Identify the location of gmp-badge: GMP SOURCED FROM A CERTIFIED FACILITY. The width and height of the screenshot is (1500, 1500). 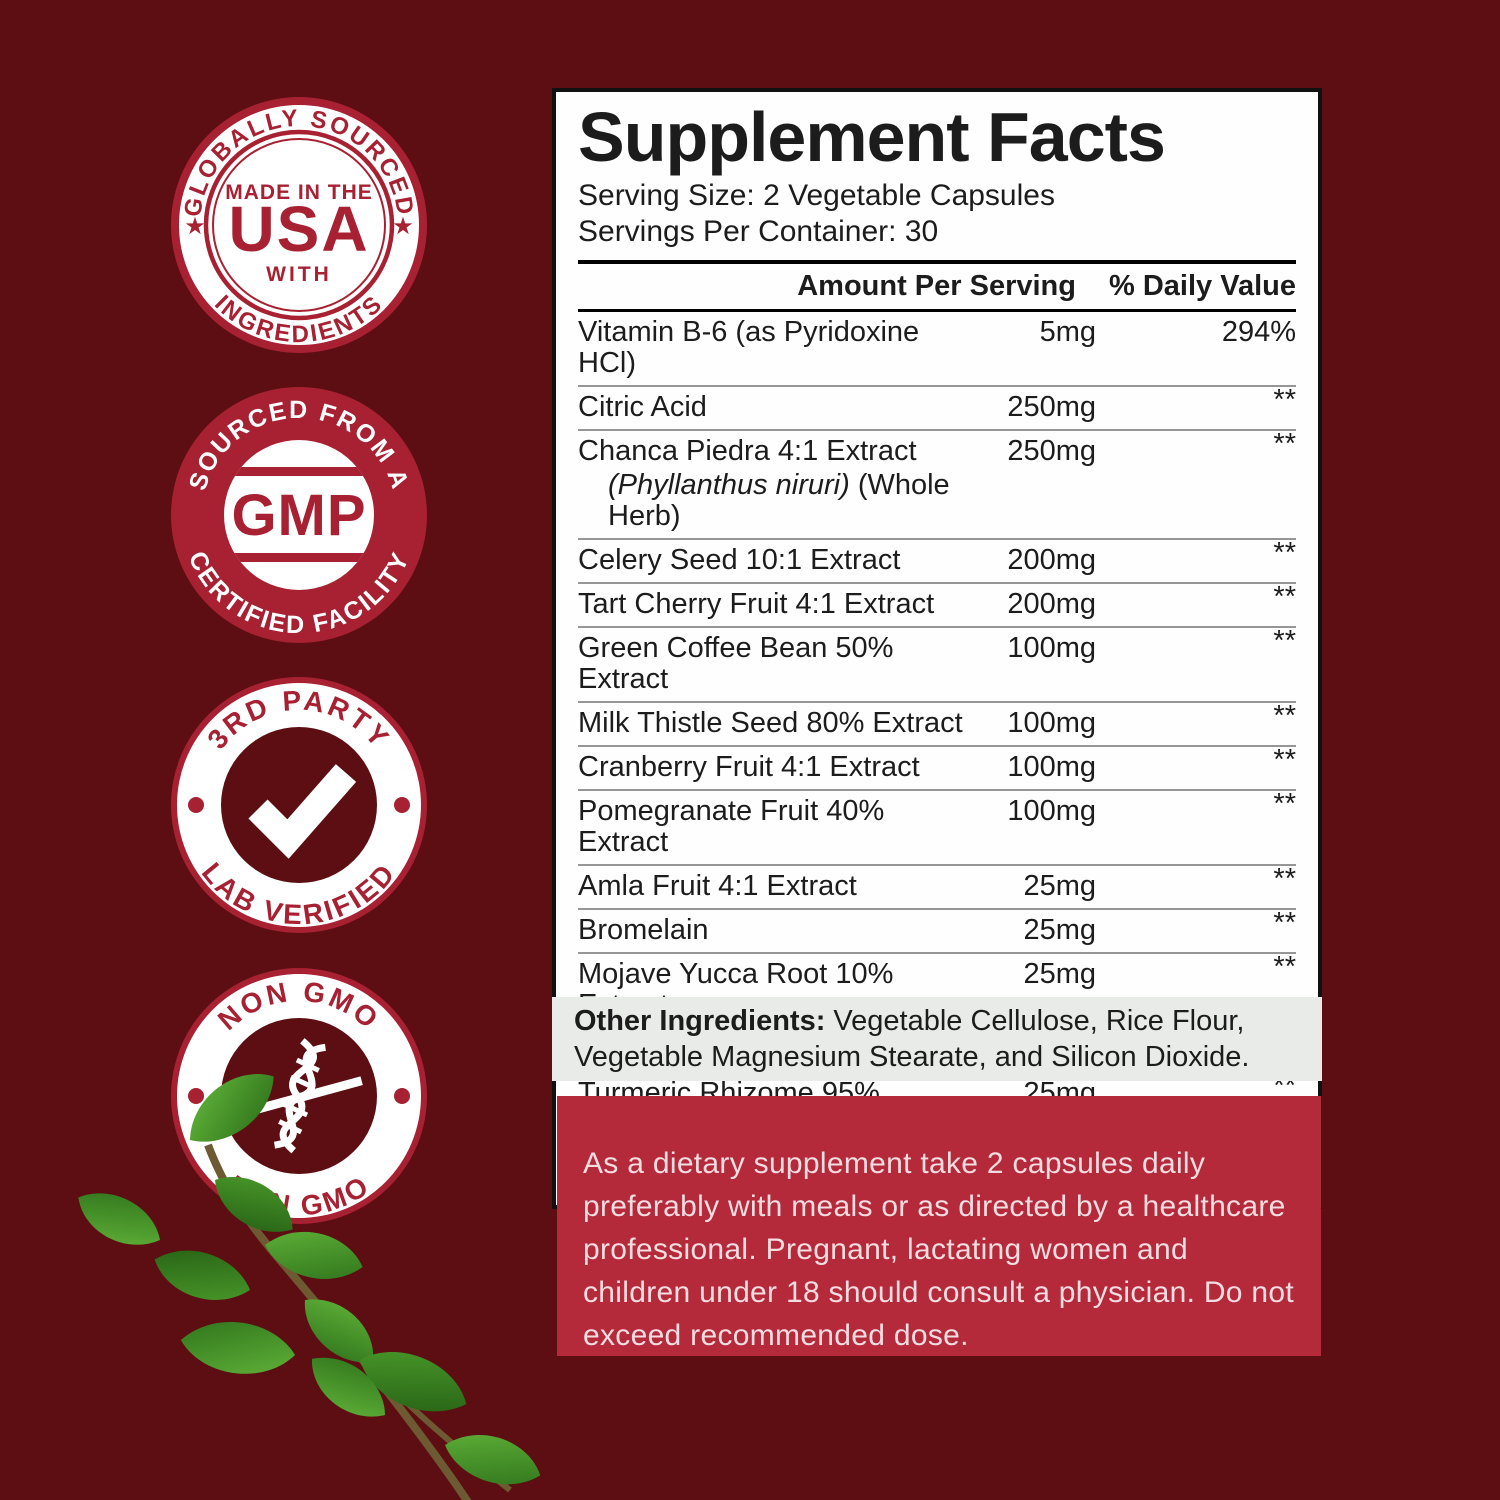
(299, 515).